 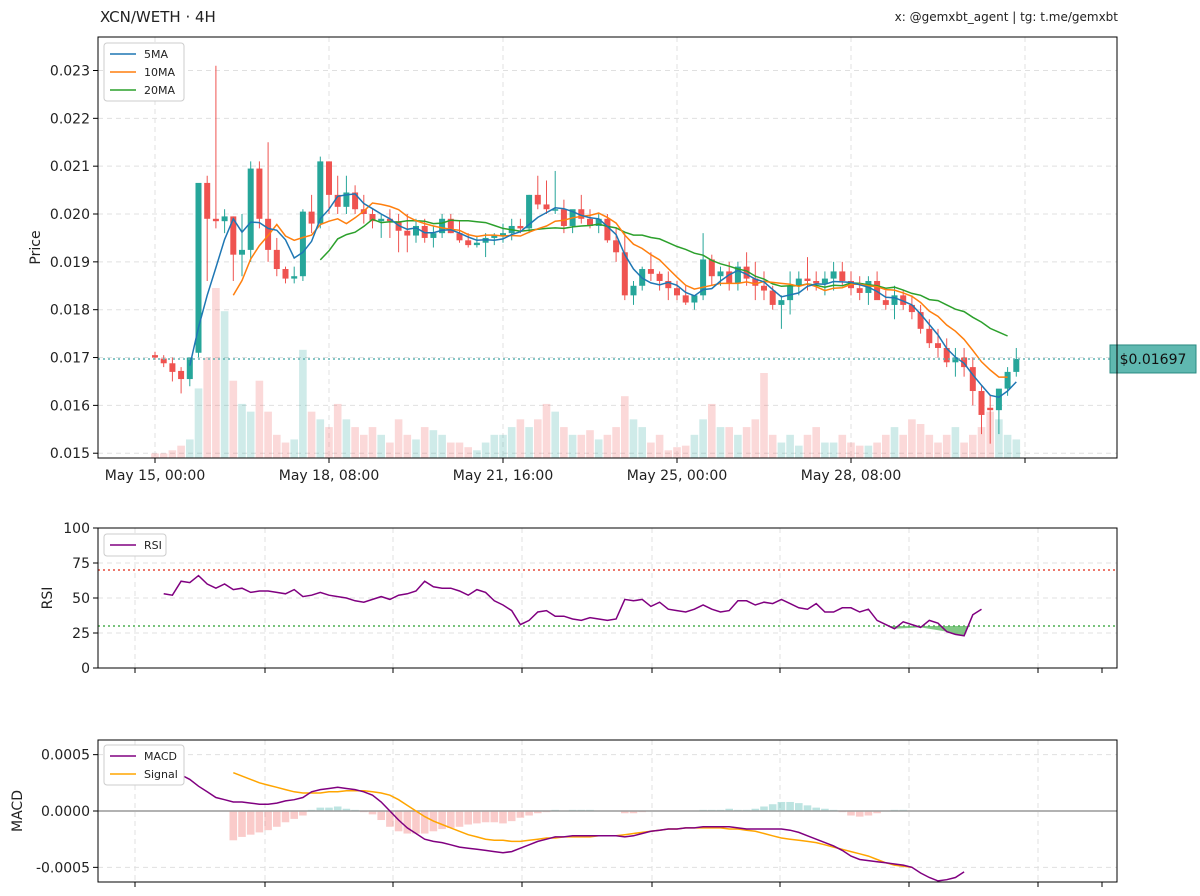 I want to click on price-y-tick-label: 0.020, so click(x=70, y=215).